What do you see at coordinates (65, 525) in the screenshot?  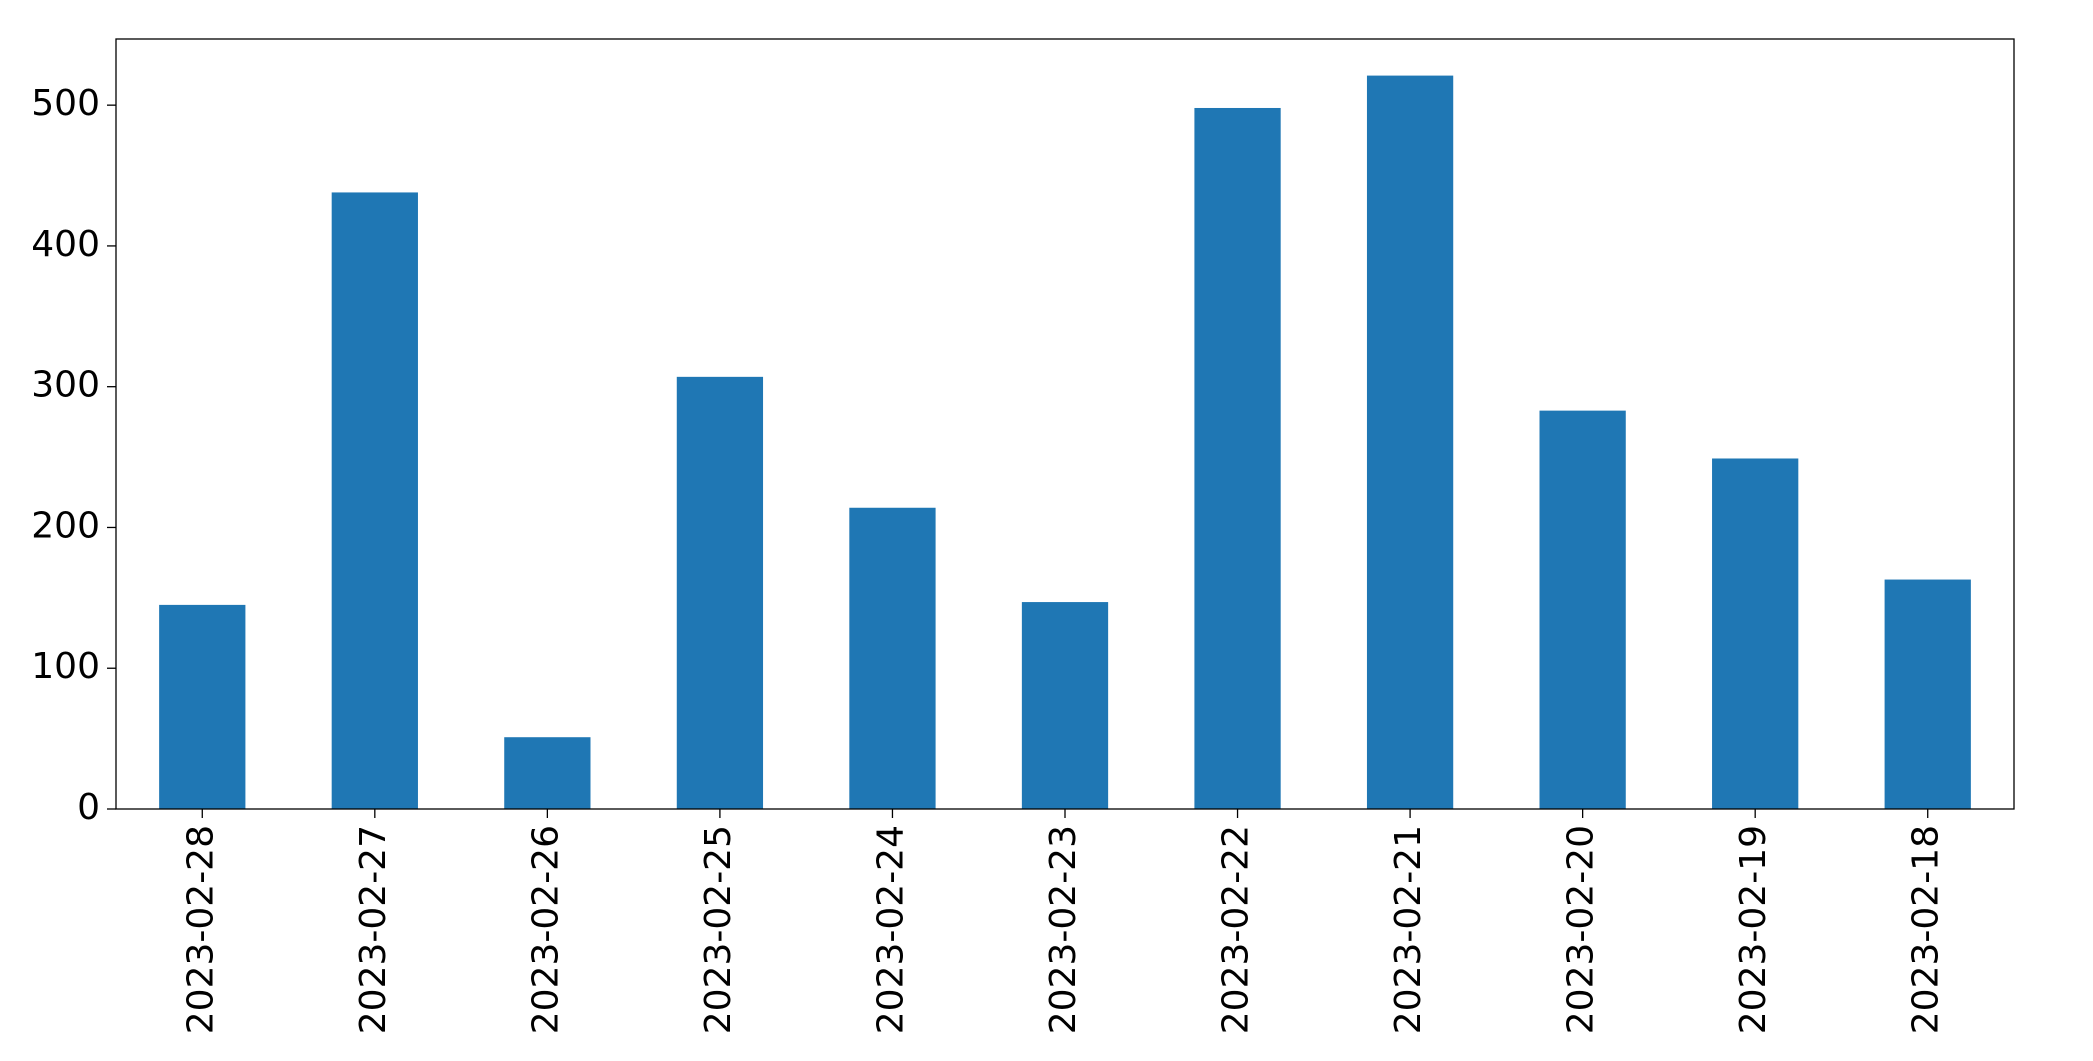 I see `y-tick-label: 200` at bounding box center [65, 525].